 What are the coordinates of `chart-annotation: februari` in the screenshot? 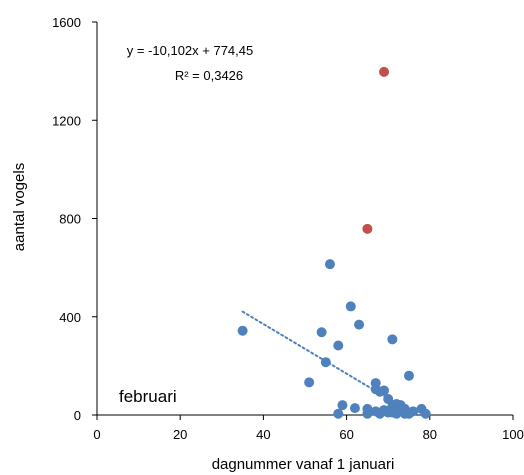 It's located at (148, 396).